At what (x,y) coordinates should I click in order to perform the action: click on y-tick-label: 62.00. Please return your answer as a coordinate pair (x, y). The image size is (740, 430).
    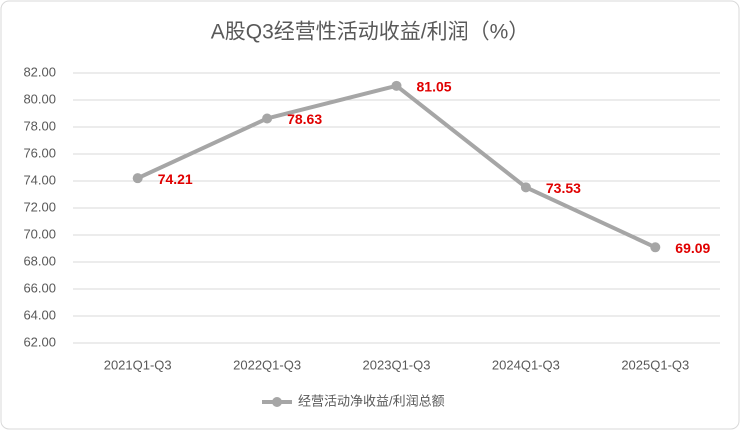
    Looking at the image, I should click on (39, 341).